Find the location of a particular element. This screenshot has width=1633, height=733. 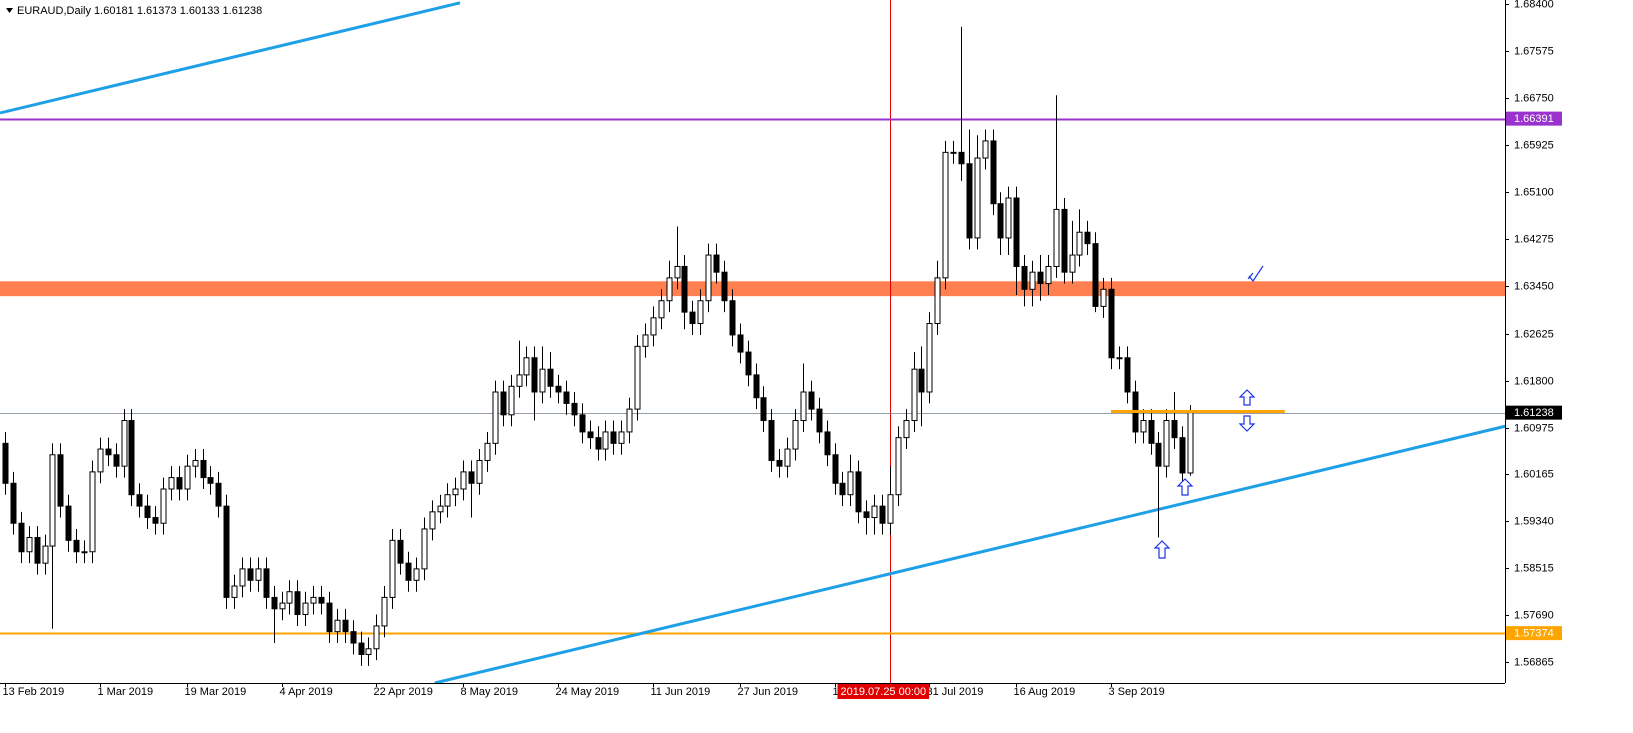

x-tick-label: 1 Mar 2019 is located at coordinates (126, 692).